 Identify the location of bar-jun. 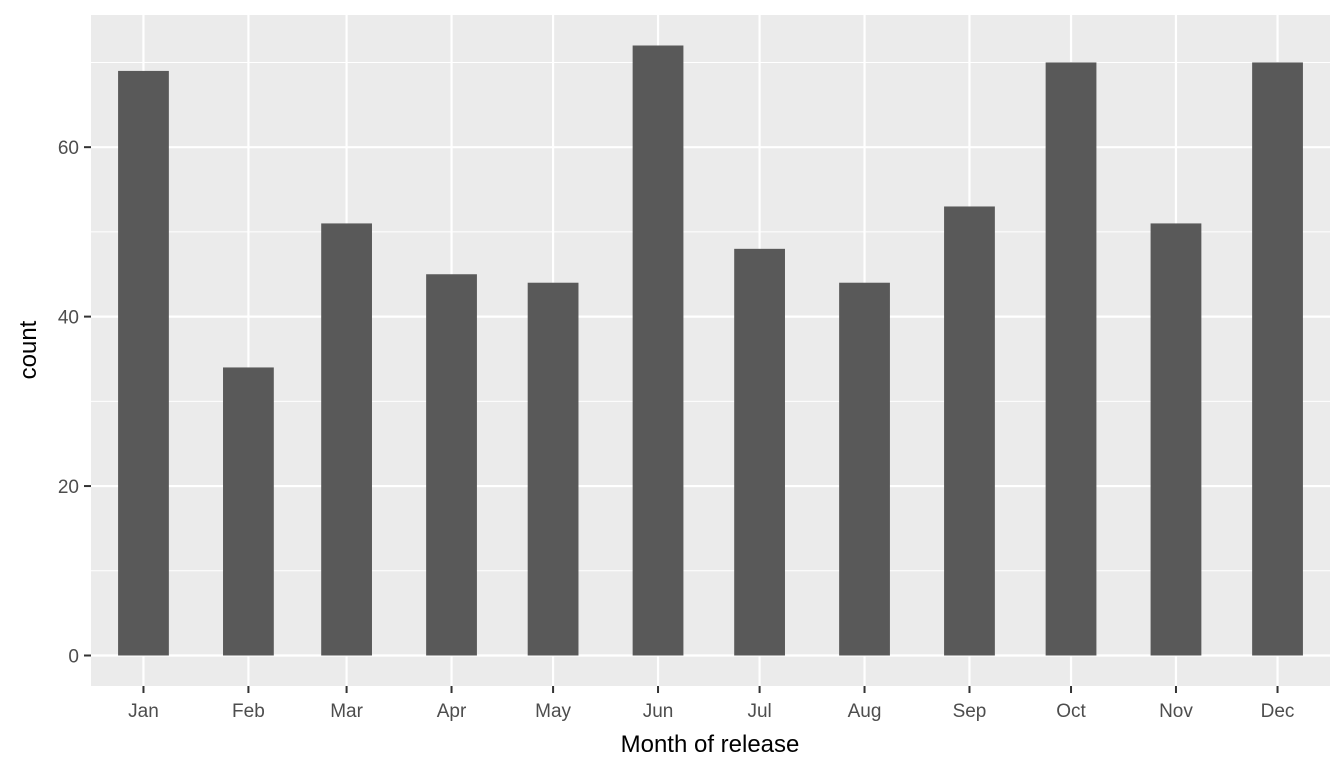
(658, 350).